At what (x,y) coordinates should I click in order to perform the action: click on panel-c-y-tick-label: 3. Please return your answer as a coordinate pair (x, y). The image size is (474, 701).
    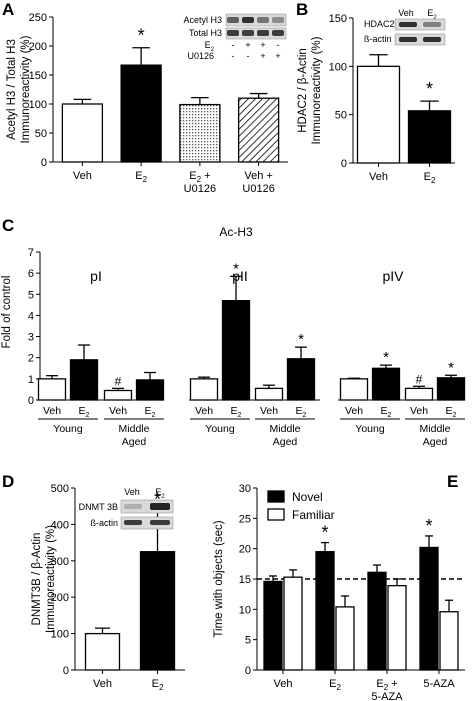
    Looking at the image, I should click on (31, 338).